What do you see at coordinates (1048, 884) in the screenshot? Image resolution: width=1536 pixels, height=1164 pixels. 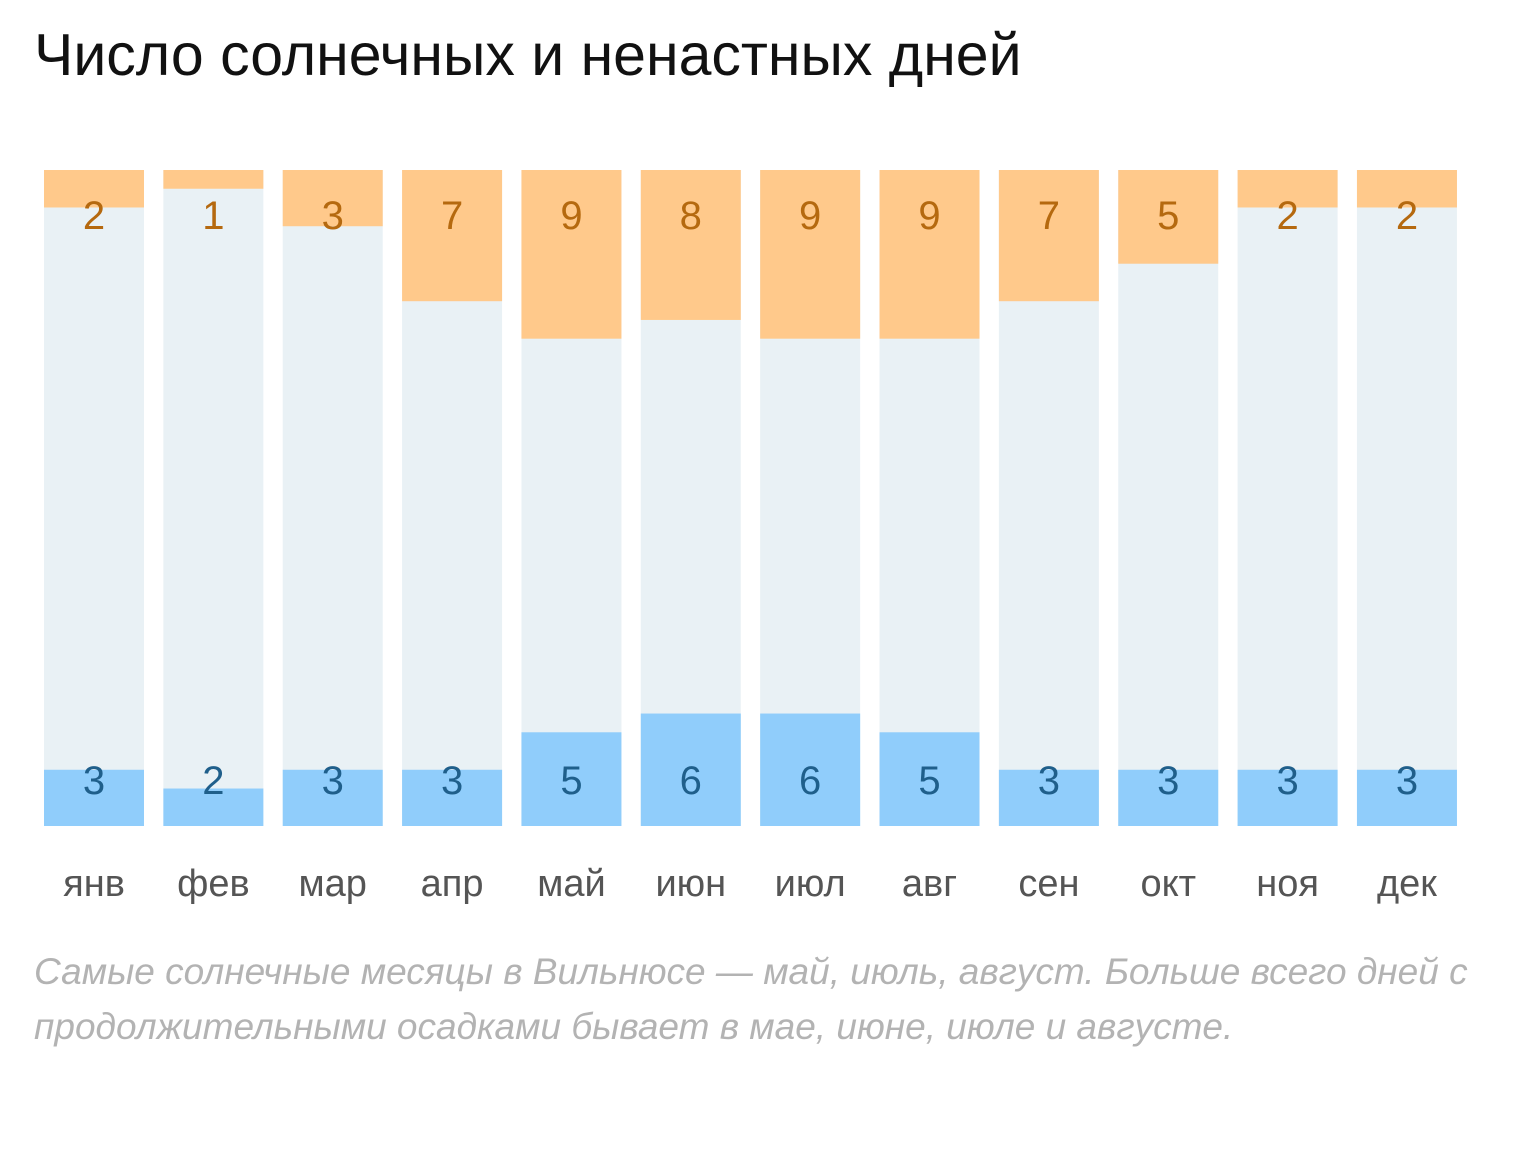 I see `month-tick-label: сен` at bounding box center [1048, 884].